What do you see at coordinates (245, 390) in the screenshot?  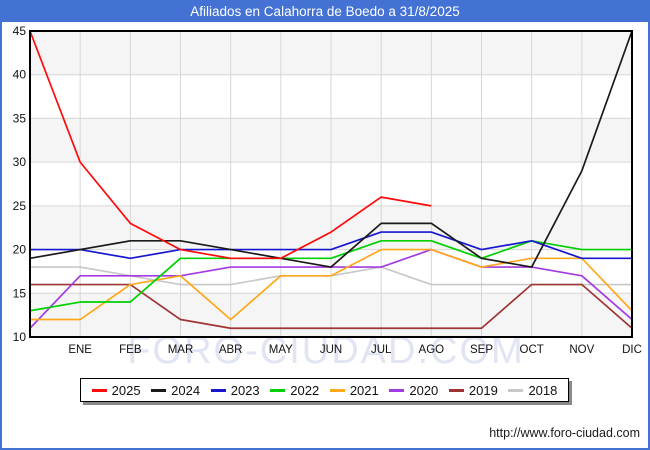 I see `legend-label-2023: 2023` at bounding box center [245, 390].